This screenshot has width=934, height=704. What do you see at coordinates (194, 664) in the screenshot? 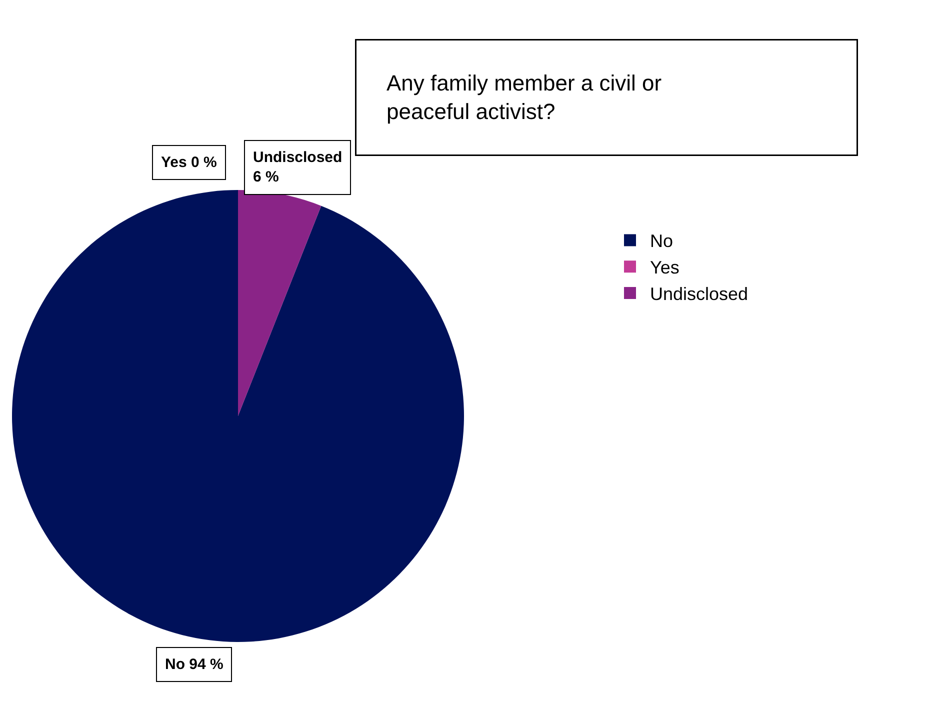
I see `data-label: No 94 %` at bounding box center [194, 664].